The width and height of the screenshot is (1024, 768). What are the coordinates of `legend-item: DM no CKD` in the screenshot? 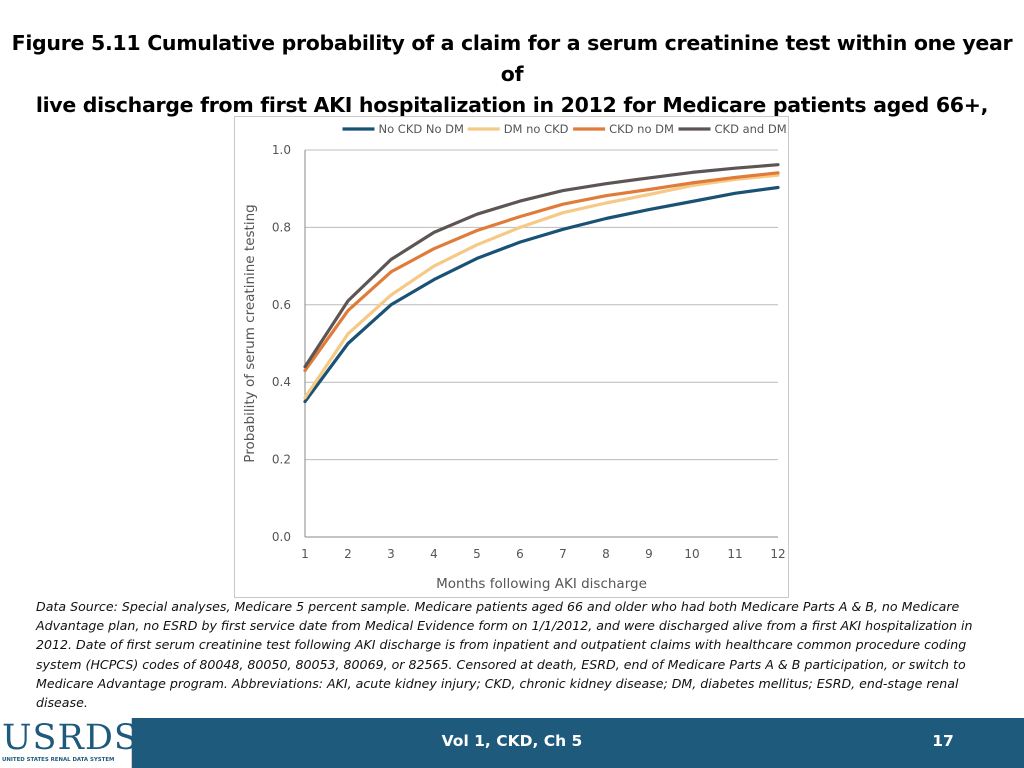 It's located at (518, 129).